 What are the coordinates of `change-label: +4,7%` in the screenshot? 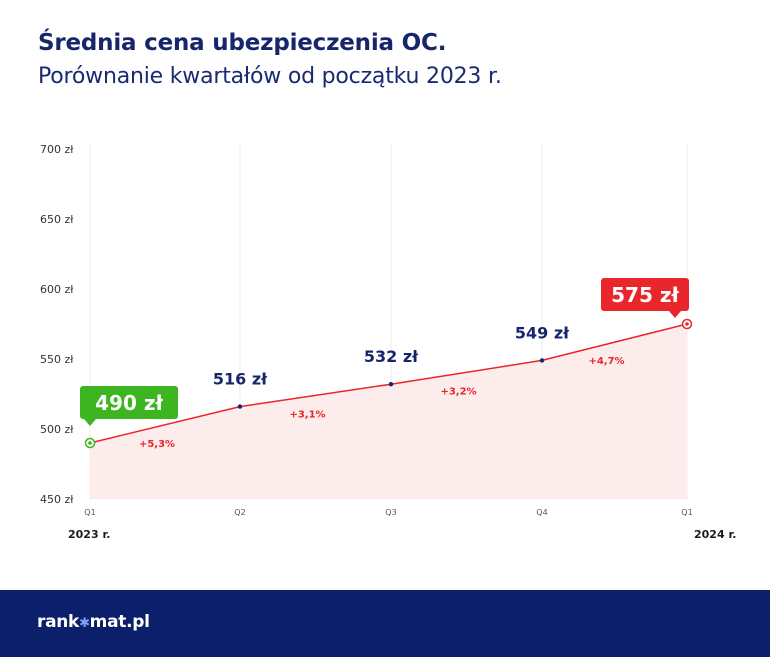 It's located at (606, 361).